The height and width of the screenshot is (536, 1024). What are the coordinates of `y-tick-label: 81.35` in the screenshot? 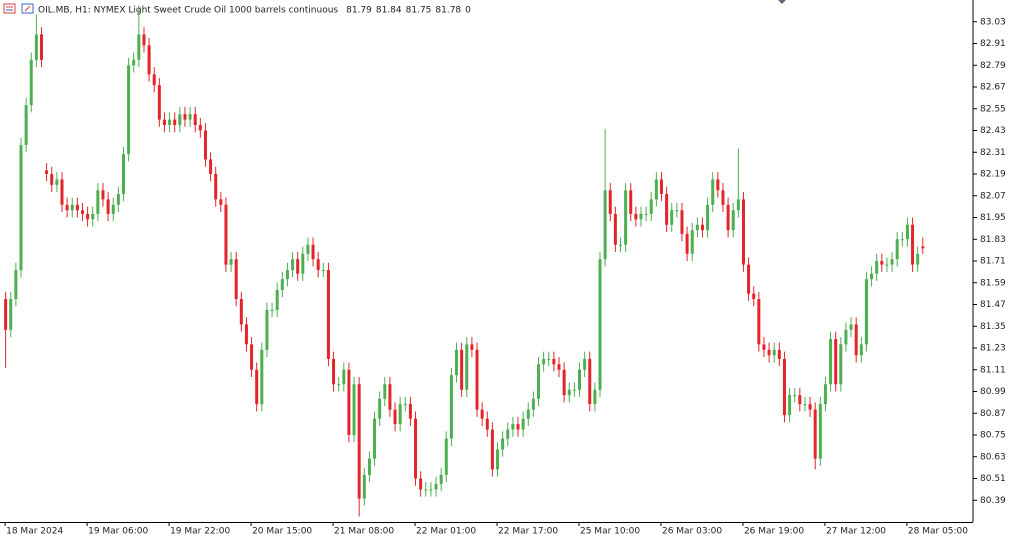 It's located at (993, 327).